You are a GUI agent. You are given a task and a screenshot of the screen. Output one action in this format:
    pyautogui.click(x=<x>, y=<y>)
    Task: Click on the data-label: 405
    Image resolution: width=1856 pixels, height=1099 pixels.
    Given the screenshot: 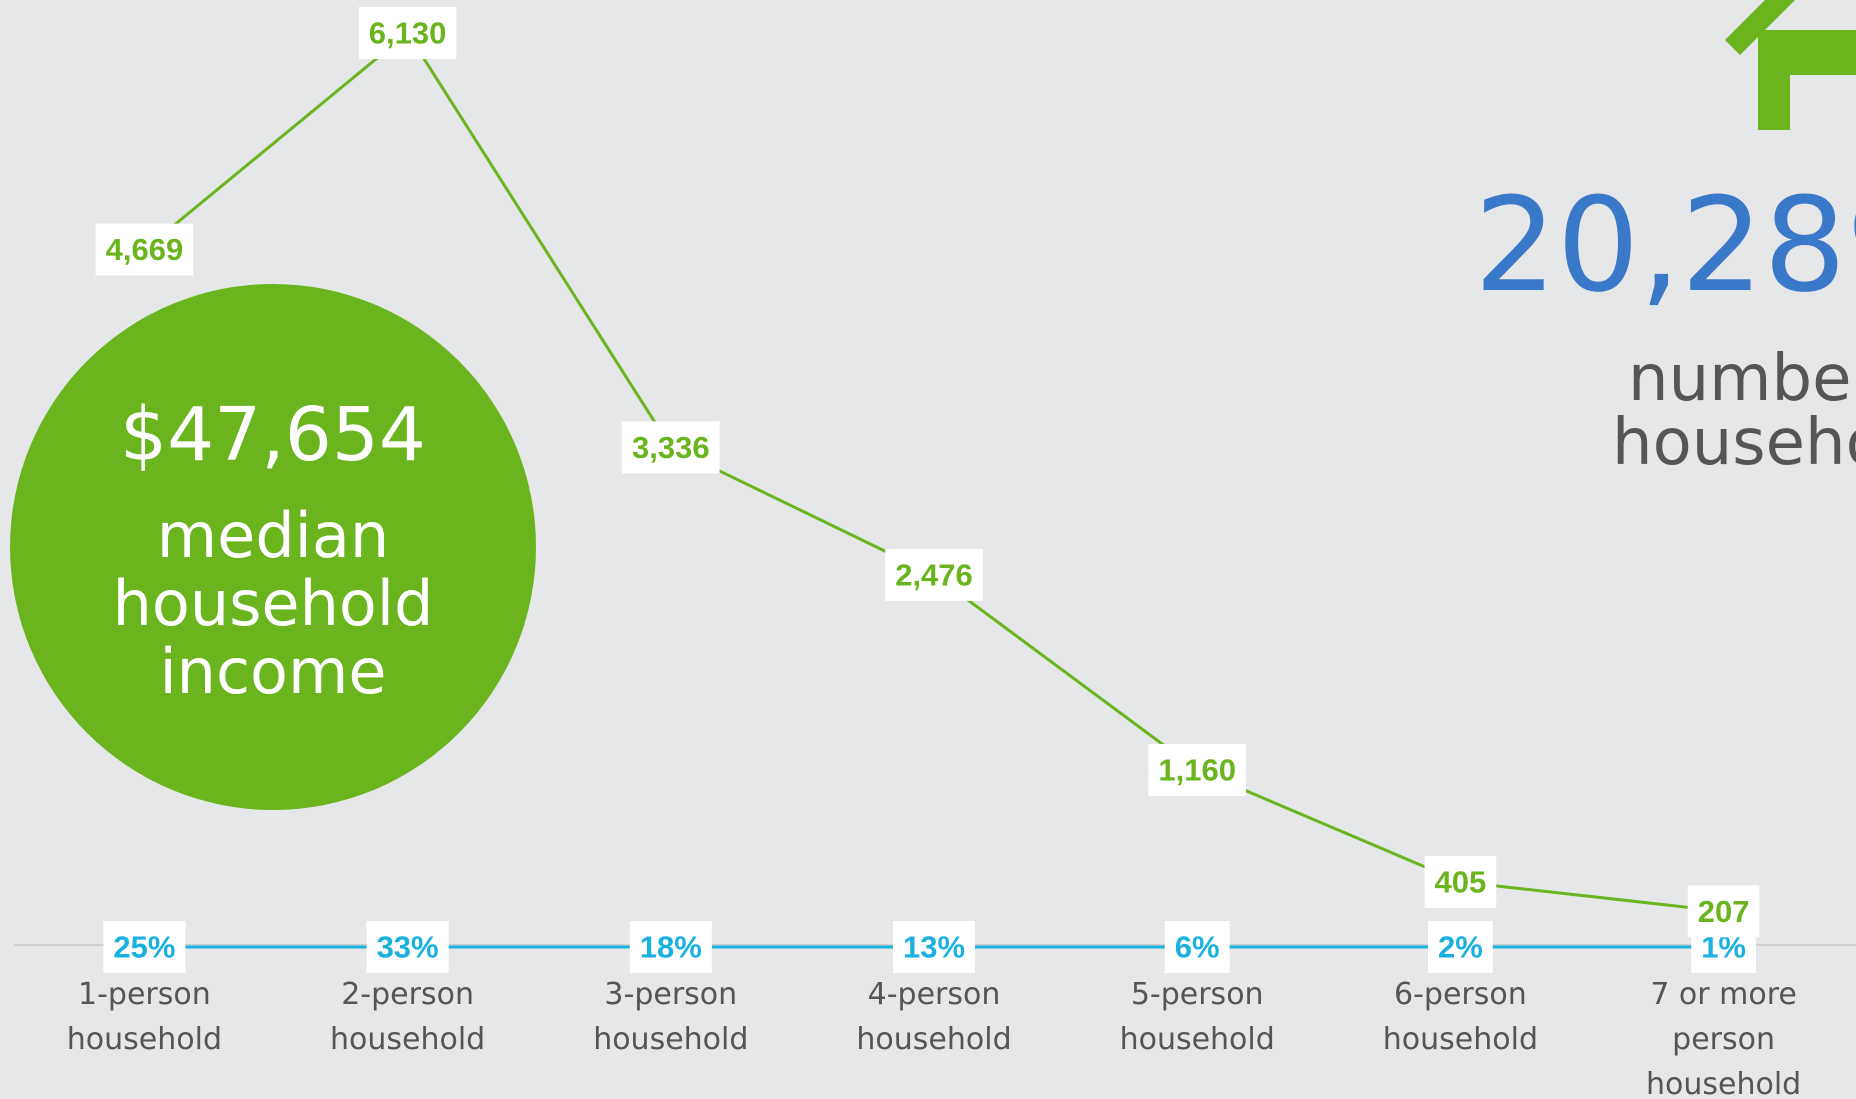 What is the action you would take?
    pyautogui.click(x=1461, y=881)
    